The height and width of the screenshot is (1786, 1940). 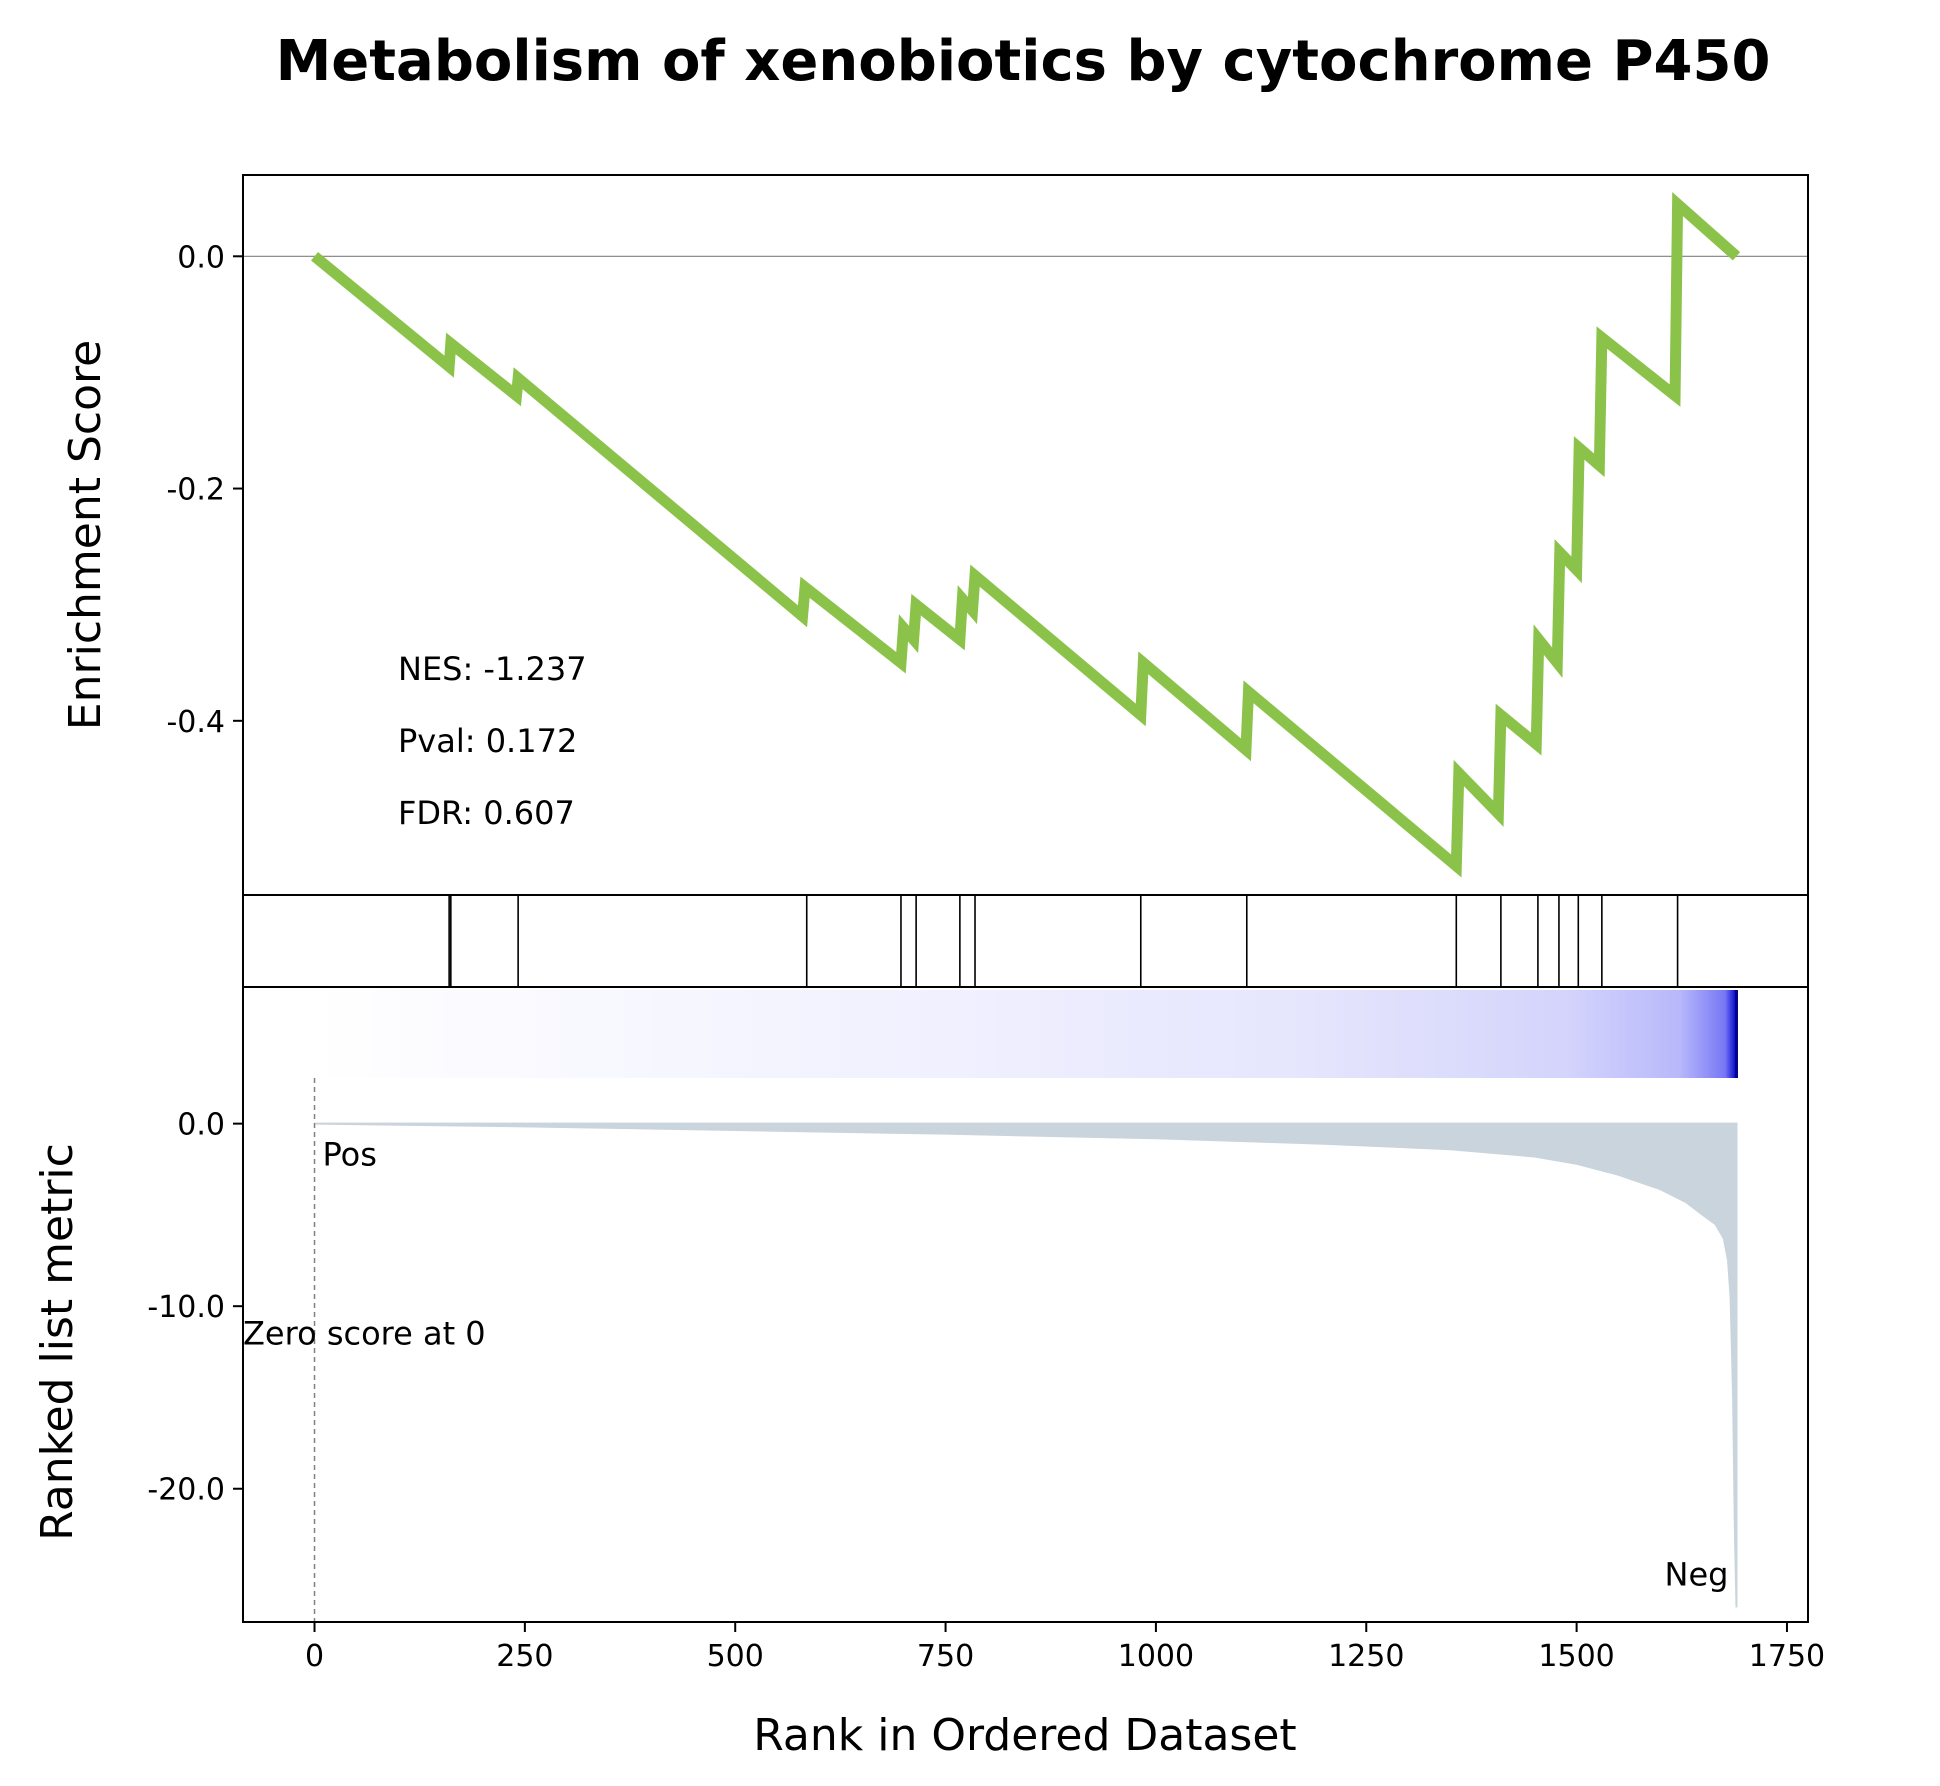 What do you see at coordinates (85, 535) in the screenshot?
I see `enrichment-y-label: Enrichment Score` at bounding box center [85, 535].